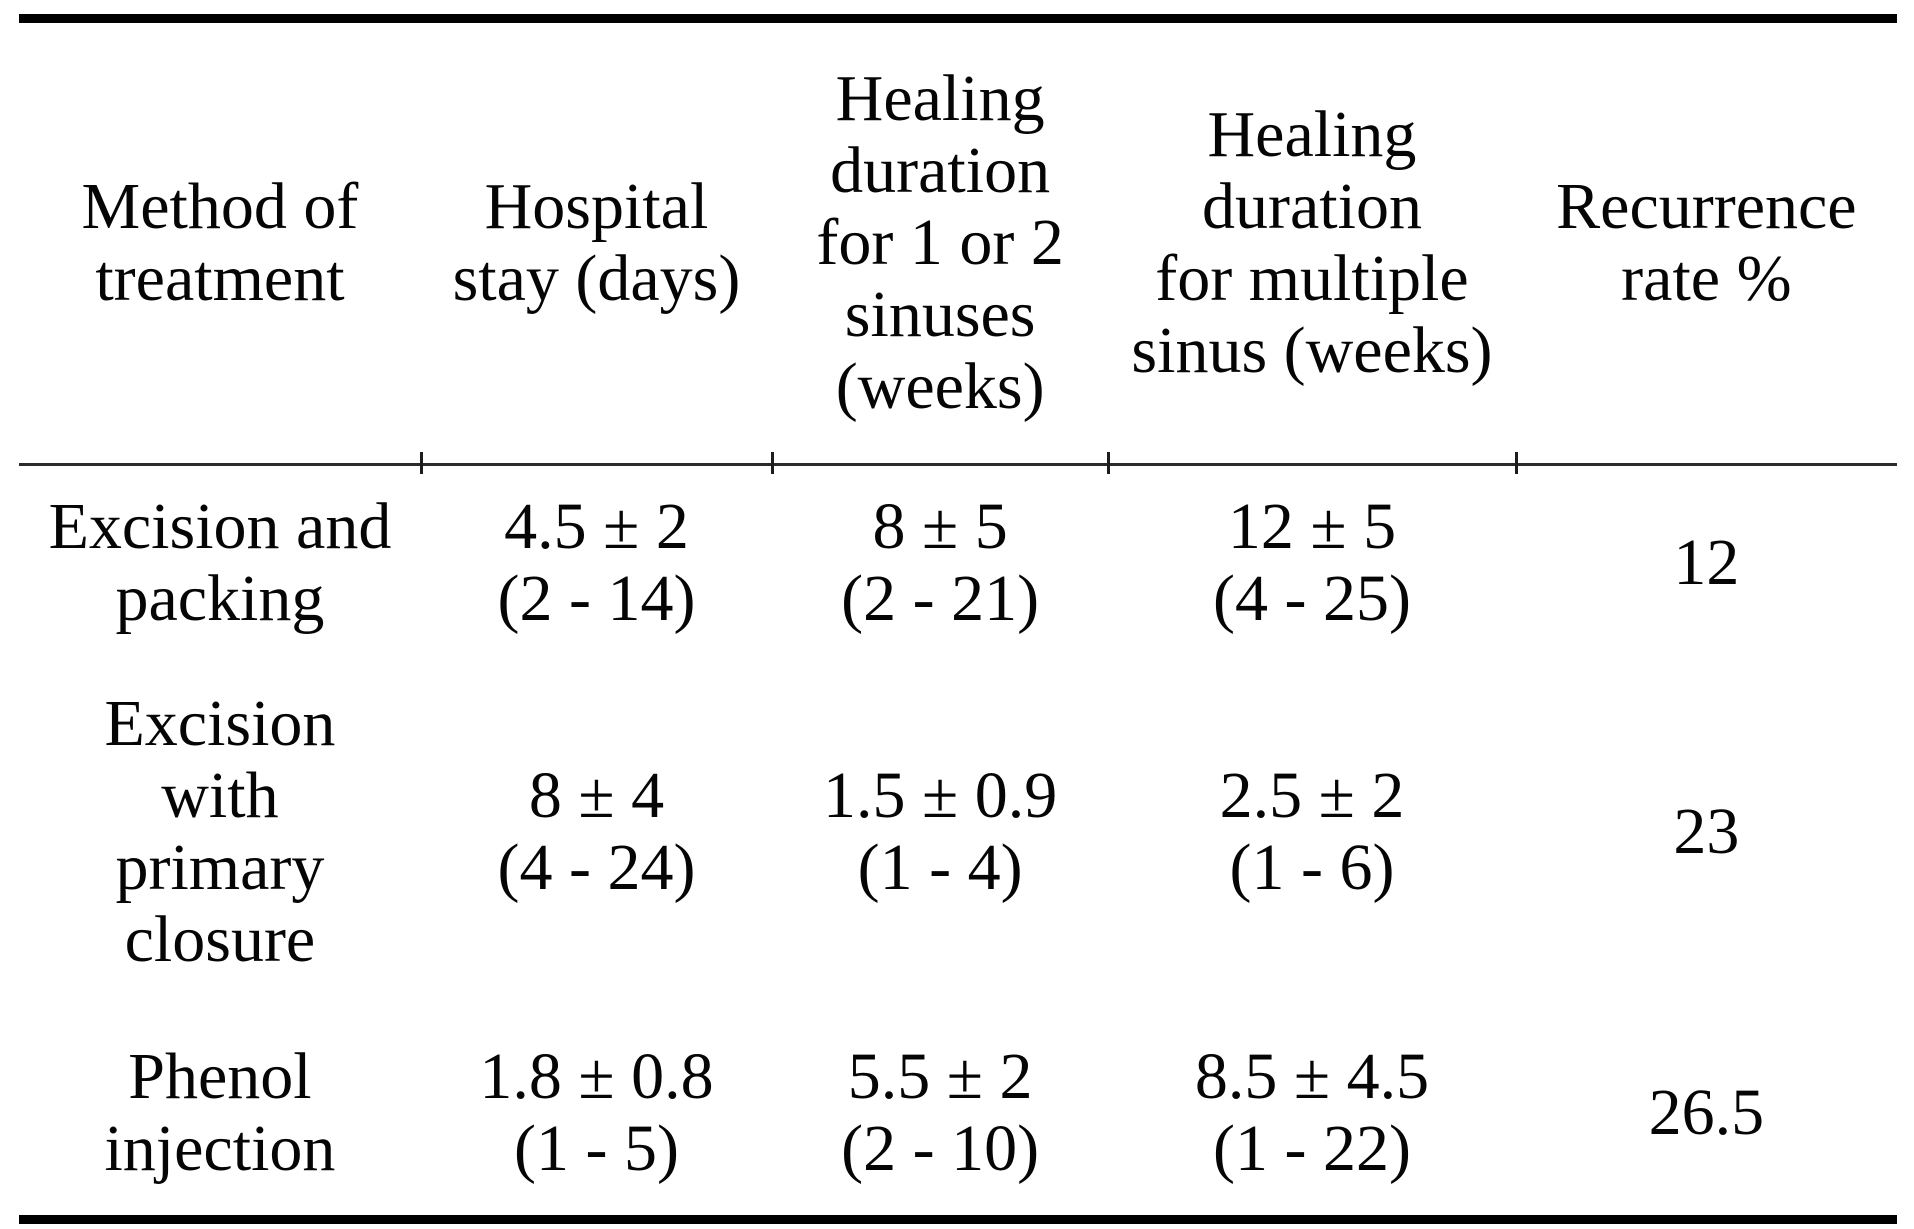 This screenshot has width=1914, height=1229. I want to click on range-value: (2 - 21), so click(940, 598).